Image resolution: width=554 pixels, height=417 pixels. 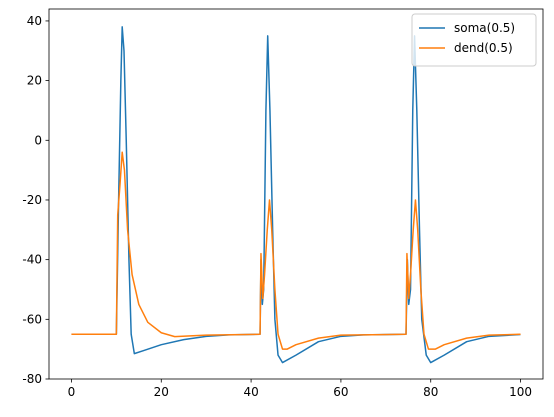 I want to click on y-tick-label: -80, so click(x=32, y=379).